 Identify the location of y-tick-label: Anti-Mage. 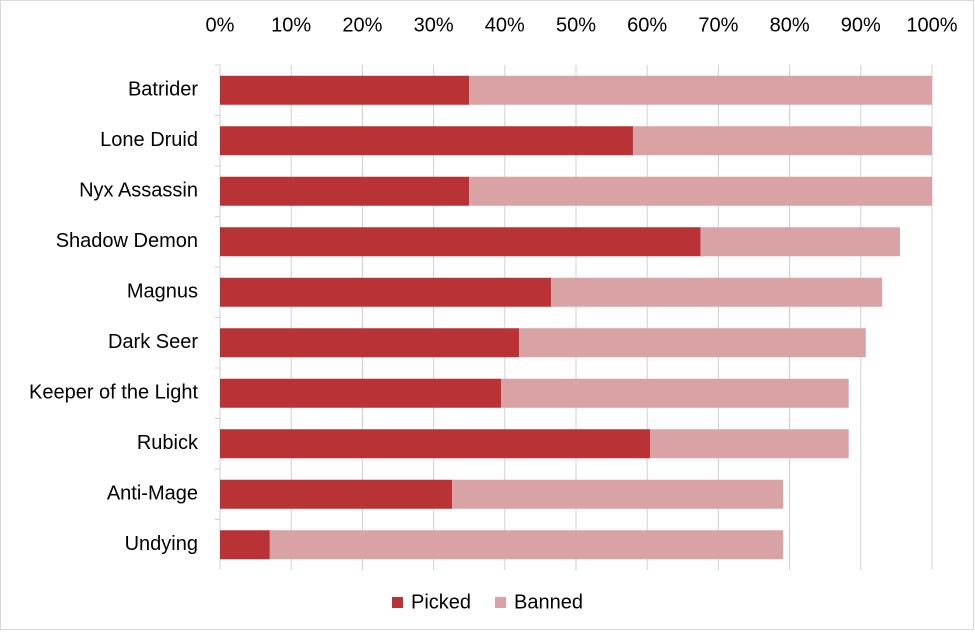
(152, 494).